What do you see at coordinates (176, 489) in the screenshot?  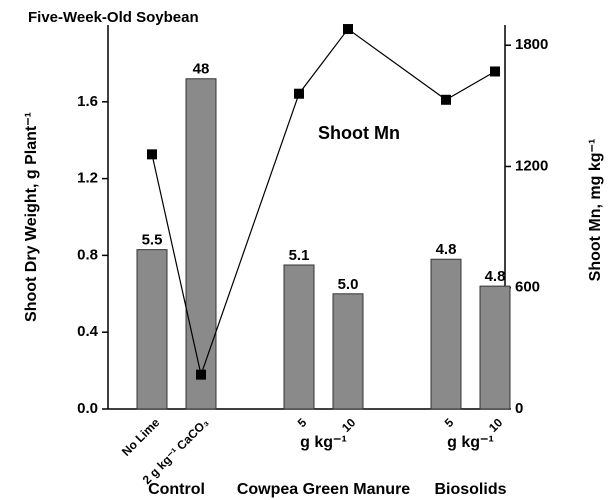 I see `group-label: Control` at bounding box center [176, 489].